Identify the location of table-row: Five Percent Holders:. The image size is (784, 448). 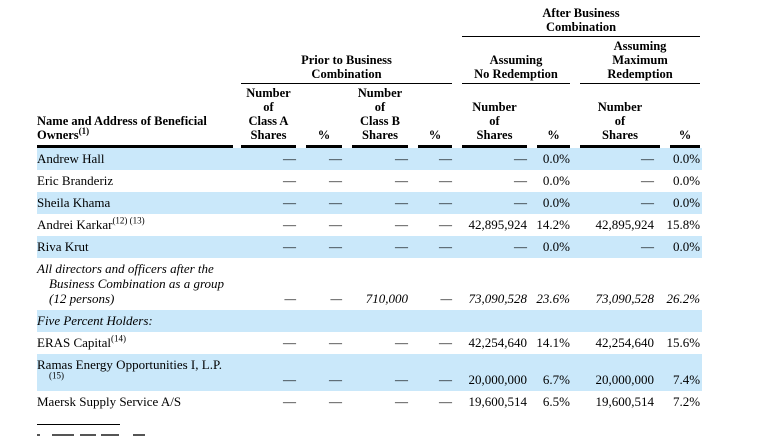
(370, 321).